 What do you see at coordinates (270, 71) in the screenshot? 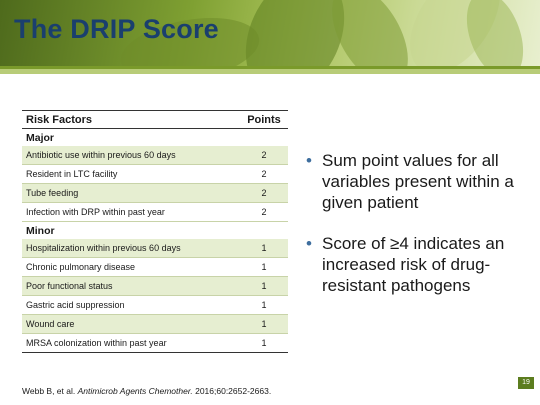
I see `header-divider-accent` at bounding box center [270, 71].